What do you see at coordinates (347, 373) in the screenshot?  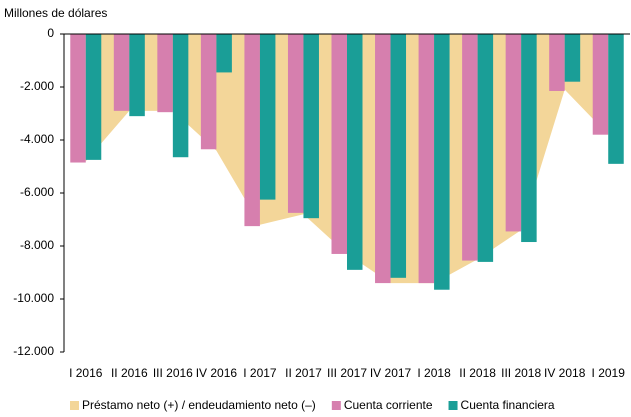 I see `x-tick-label: III 2017` at bounding box center [347, 373].